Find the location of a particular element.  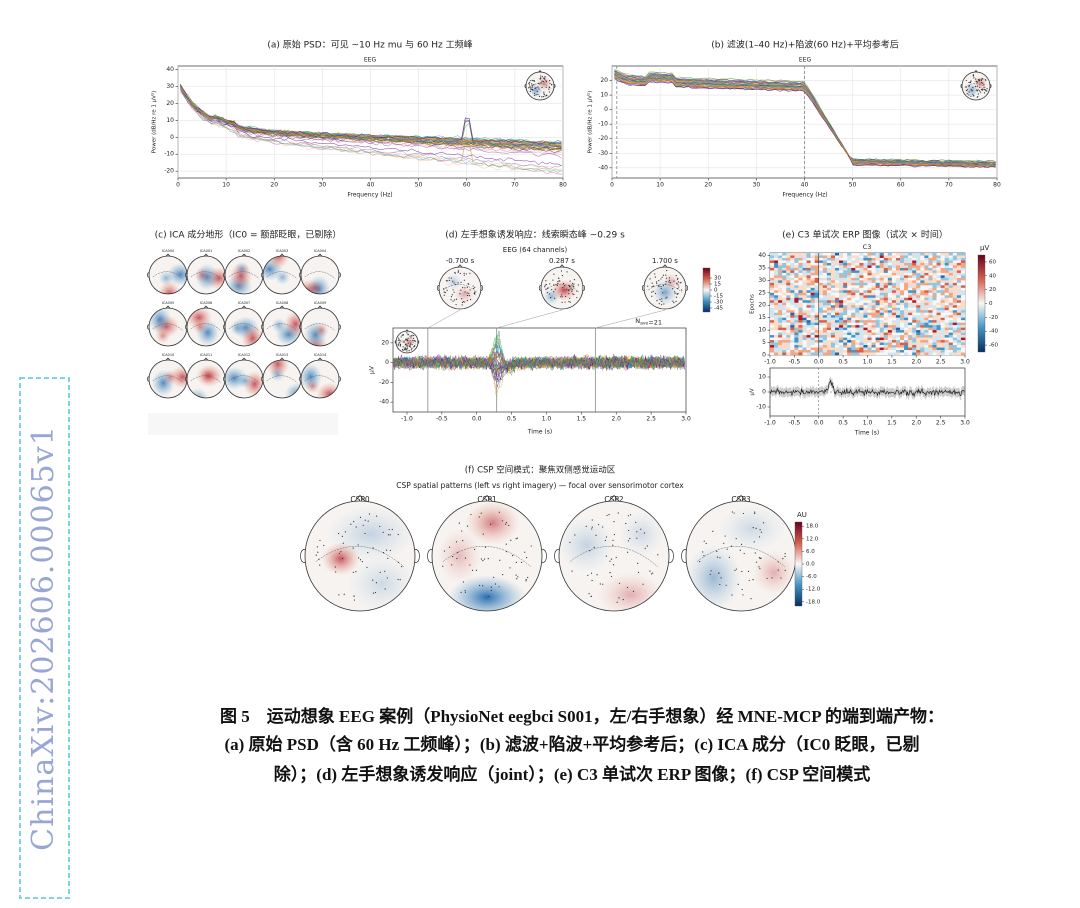

x-tick-label: 1.5 is located at coordinates (892, 362).